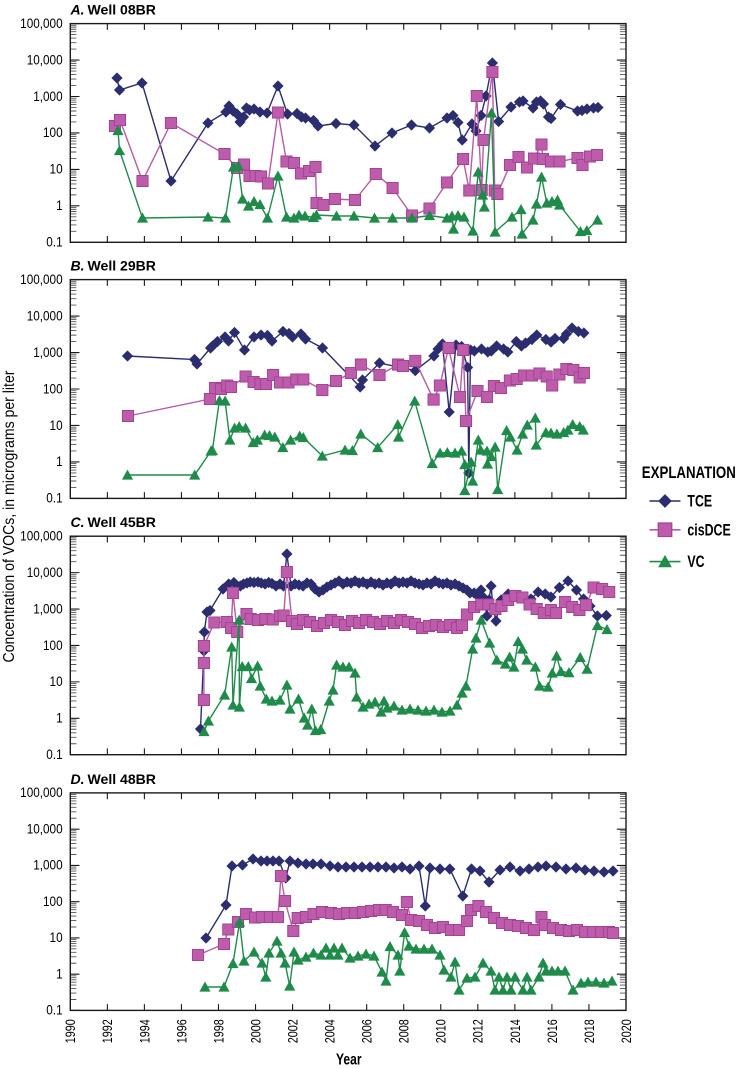 The image size is (738, 1069). I want to click on svg-text: EXPLANATION, so click(689, 473).